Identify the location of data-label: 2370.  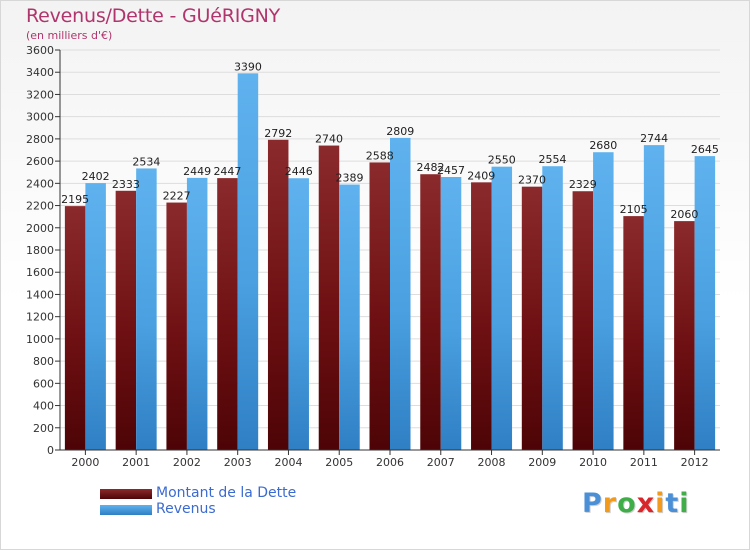
(532, 180).